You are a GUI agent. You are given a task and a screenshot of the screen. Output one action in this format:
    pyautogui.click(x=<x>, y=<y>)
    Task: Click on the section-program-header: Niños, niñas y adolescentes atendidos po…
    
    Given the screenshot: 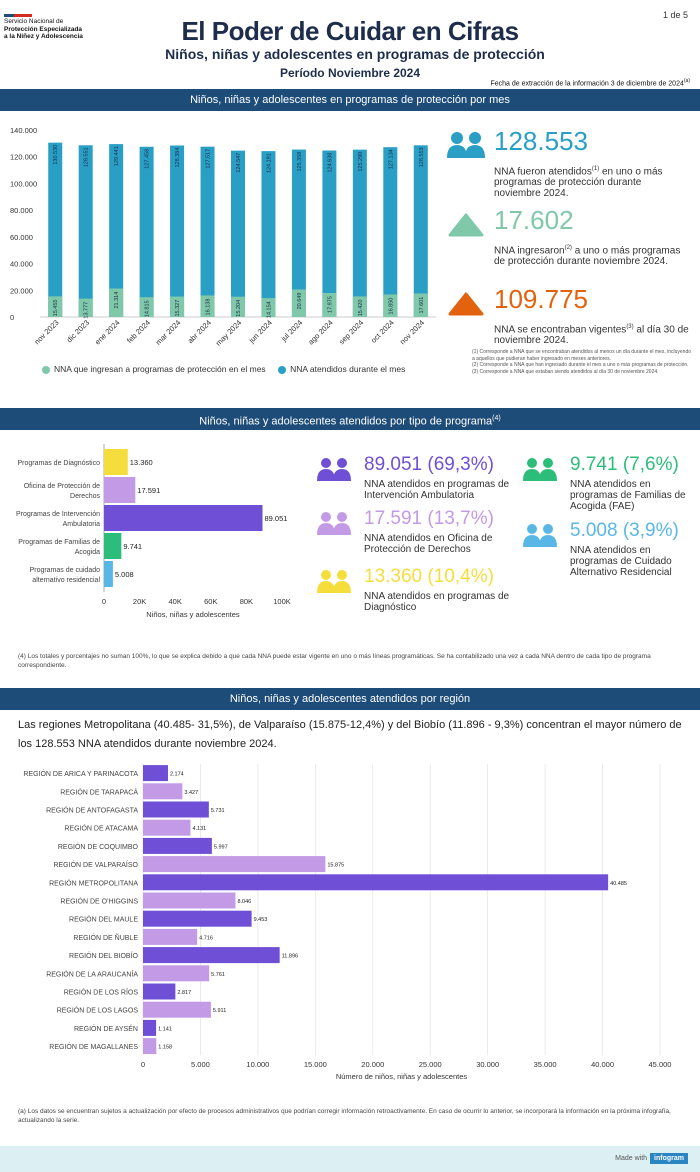 What is the action you would take?
    pyautogui.click(x=350, y=419)
    